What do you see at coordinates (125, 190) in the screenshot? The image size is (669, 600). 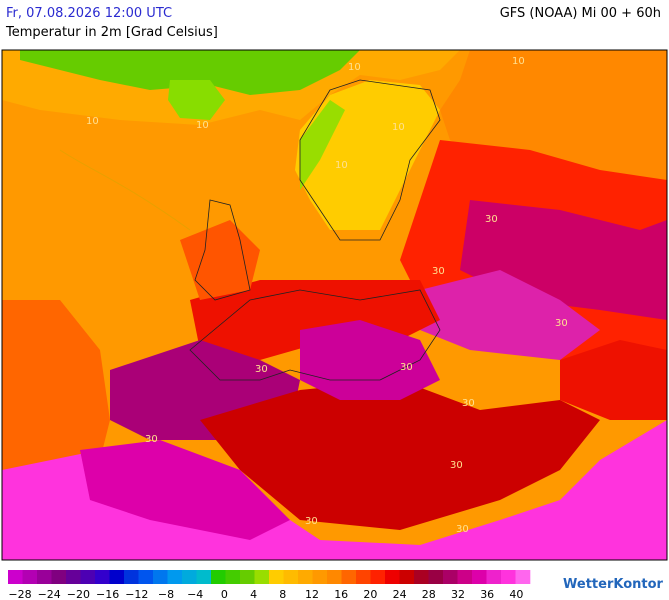 I see `isoline` at bounding box center [125, 190].